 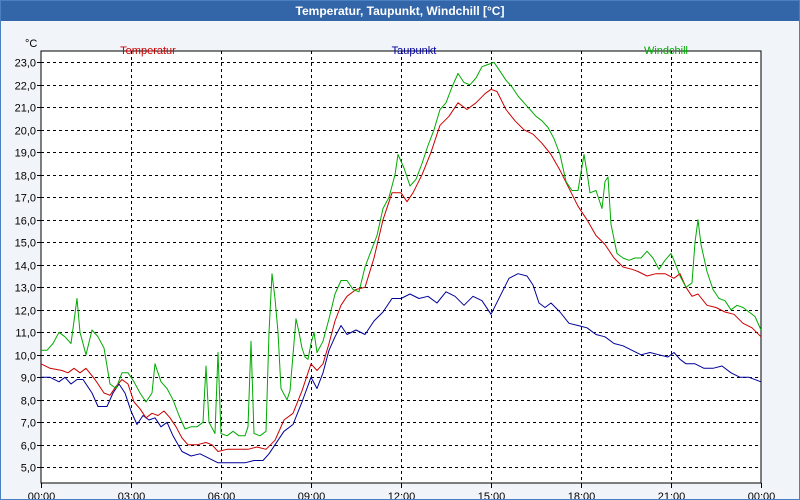 What do you see at coordinates (25, 357) in the screenshot?
I see `y-tick-label: 10,0` at bounding box center [25, 357].